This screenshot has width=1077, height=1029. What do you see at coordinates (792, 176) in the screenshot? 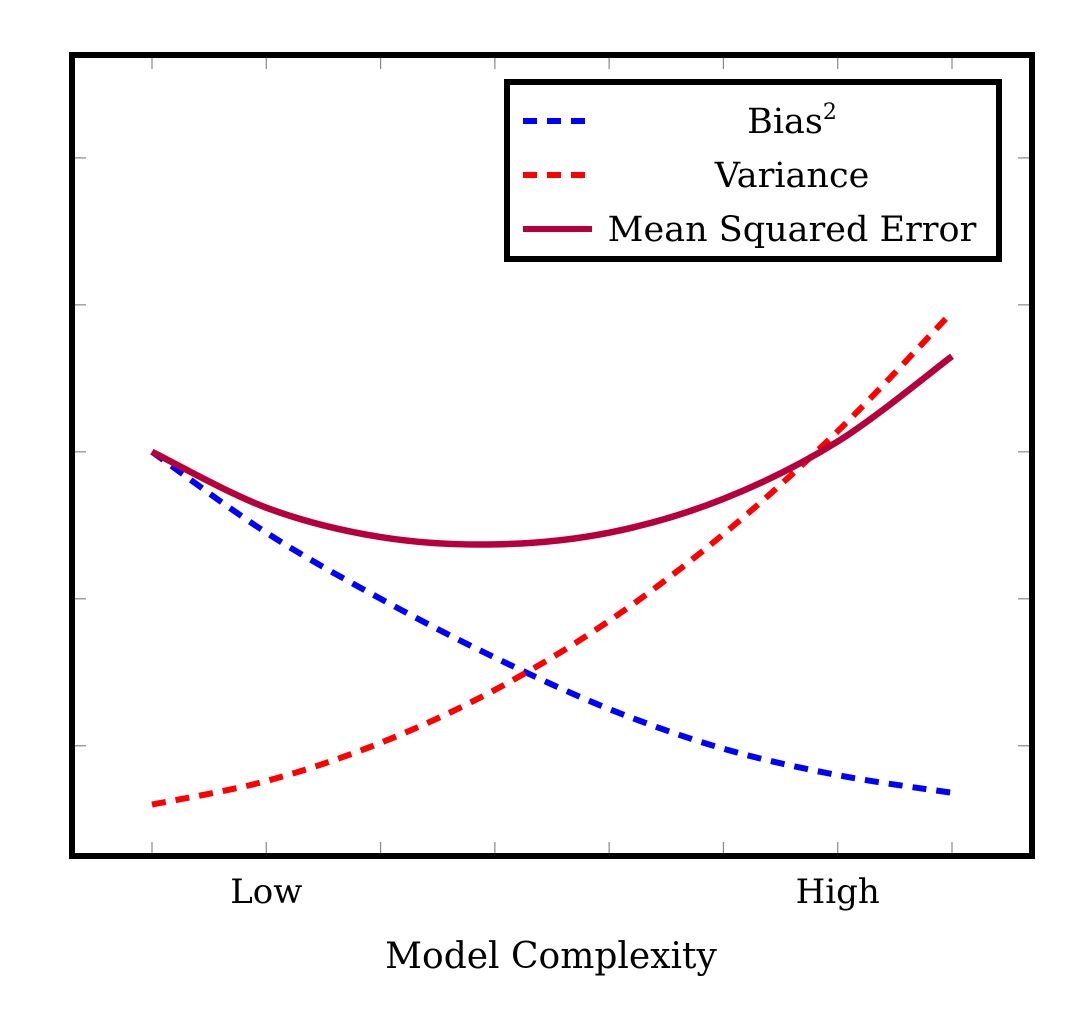
I see `legend-label-1: Variance` at bounding box center [792, 176].